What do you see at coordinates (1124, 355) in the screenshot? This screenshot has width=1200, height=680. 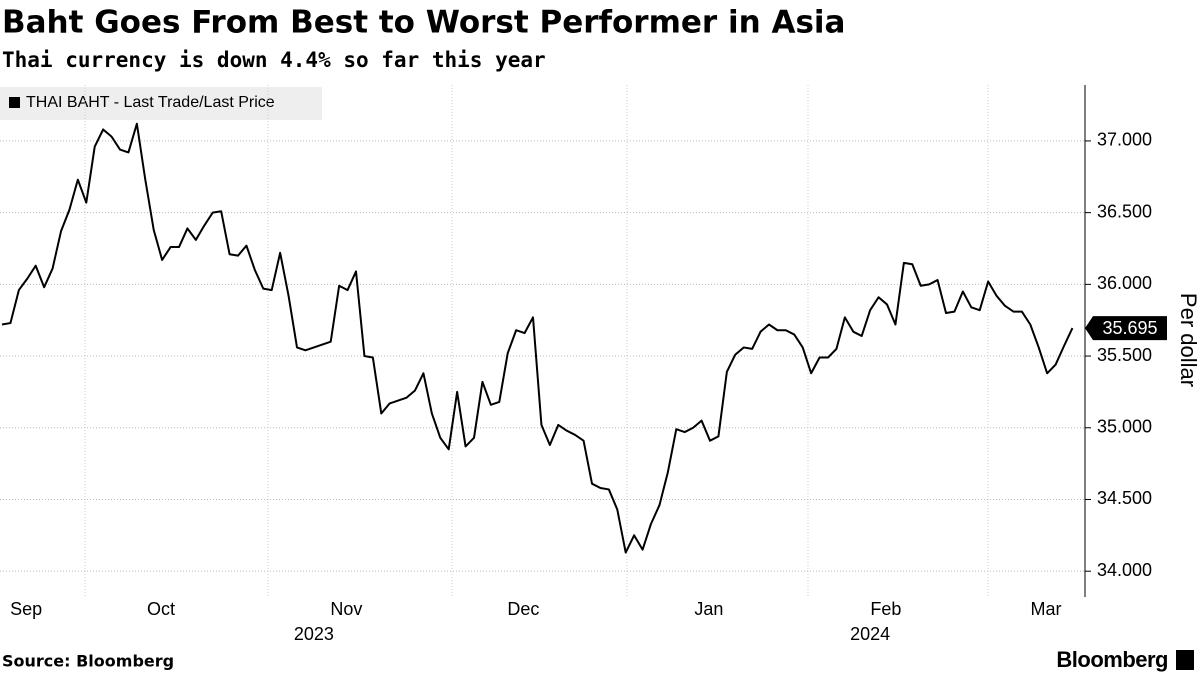 I see `y-tick-label: 35.500` at bounding box center [1124, 355].